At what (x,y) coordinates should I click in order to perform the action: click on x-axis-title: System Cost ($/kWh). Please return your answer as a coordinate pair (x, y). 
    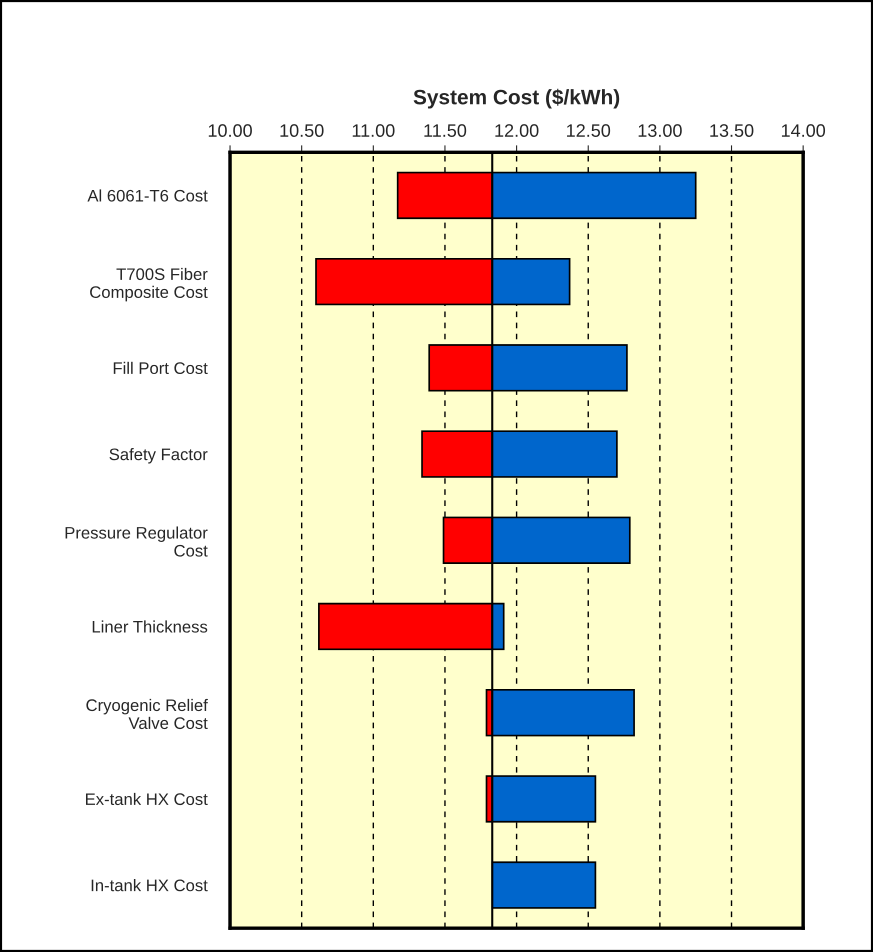
    Looking at the image, I should click on (517, 98).